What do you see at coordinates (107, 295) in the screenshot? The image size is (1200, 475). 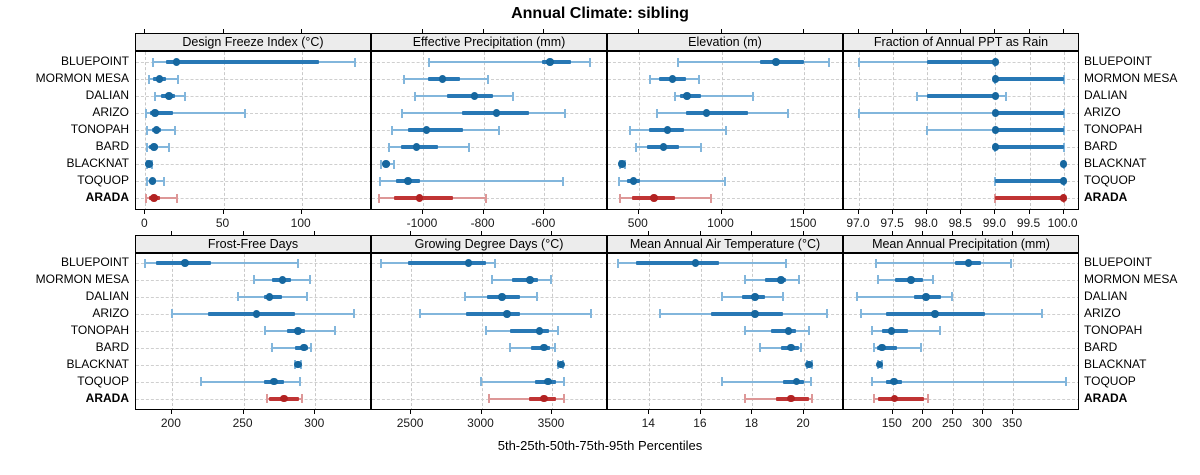 I see `site-label-dalian: DALIAN` at bounding box center [107, 295].